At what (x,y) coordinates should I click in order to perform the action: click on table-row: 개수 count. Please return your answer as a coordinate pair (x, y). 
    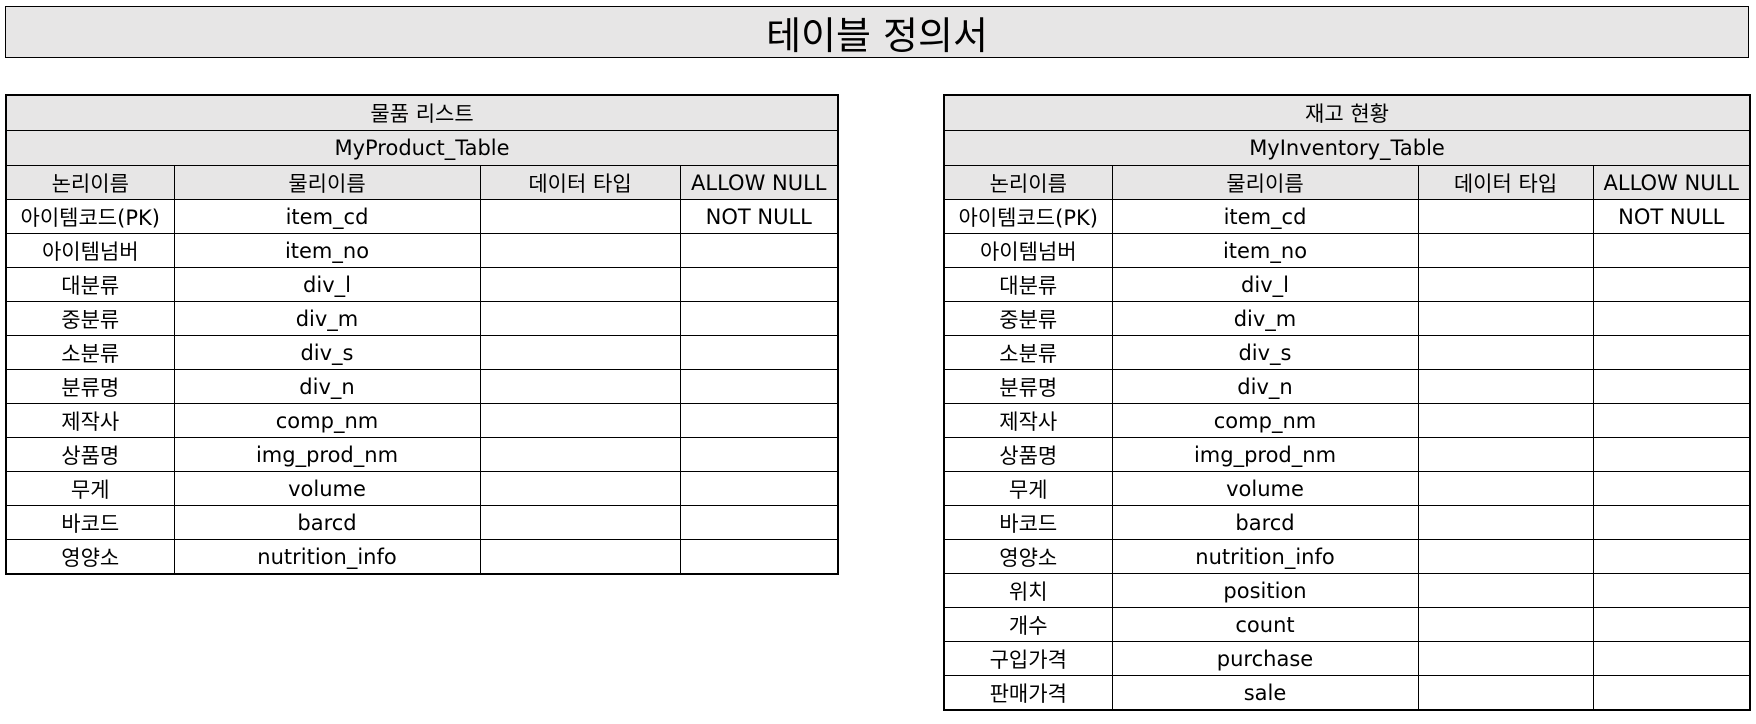
    Looking at the image, I should click on (1347, 624).